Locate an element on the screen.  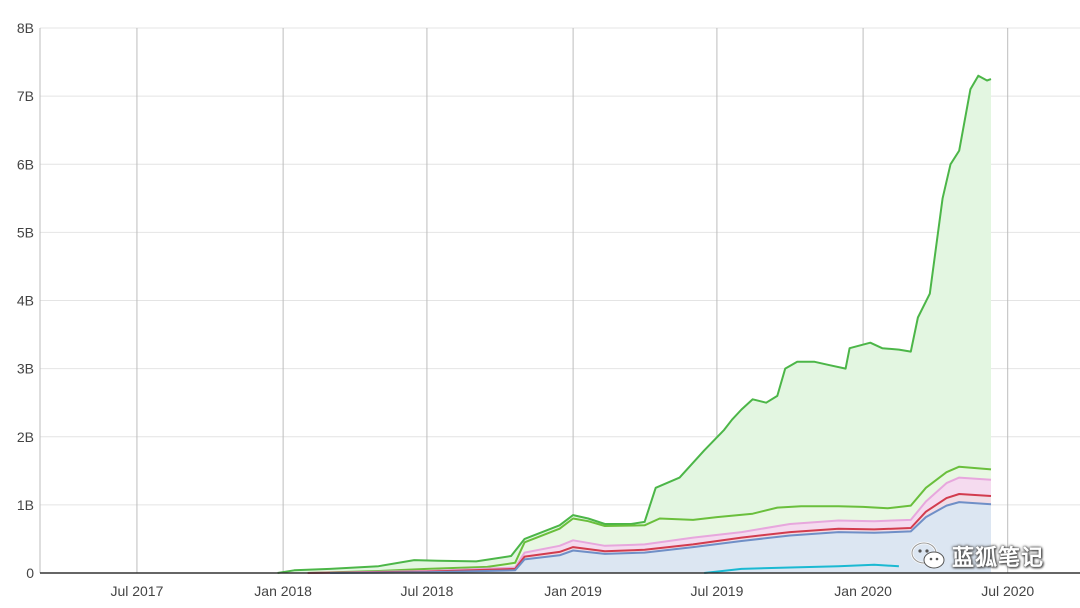
y-tick-label: 7B is located at coordinates (25, 96).